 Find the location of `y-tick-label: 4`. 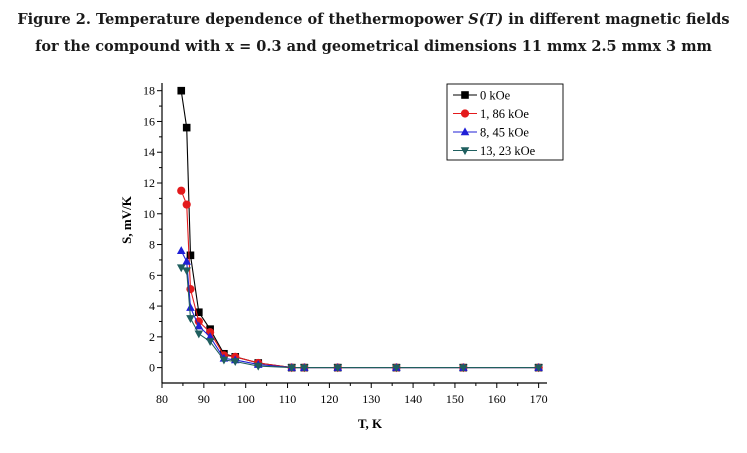

y-tick-label: 4 is located at coordinates (152, 306).